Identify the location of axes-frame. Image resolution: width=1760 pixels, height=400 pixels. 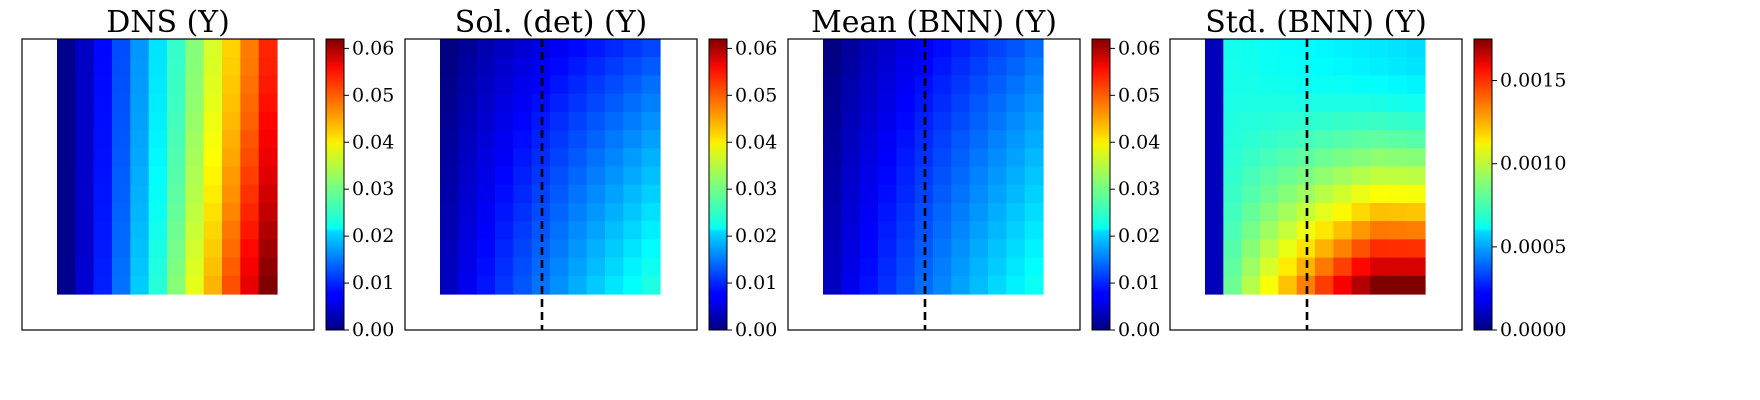
(1316, 184).